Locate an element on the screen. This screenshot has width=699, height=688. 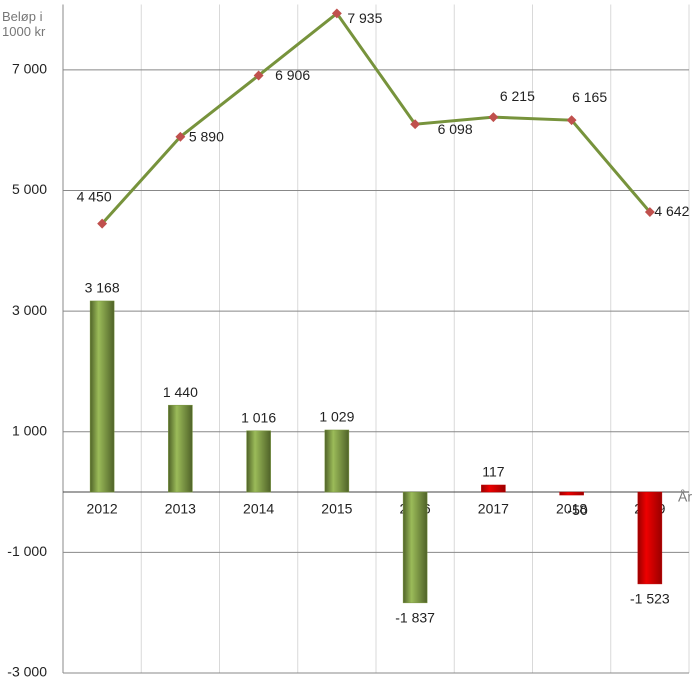
x-tick-label: 2018 is located at coordinates (571, 509).